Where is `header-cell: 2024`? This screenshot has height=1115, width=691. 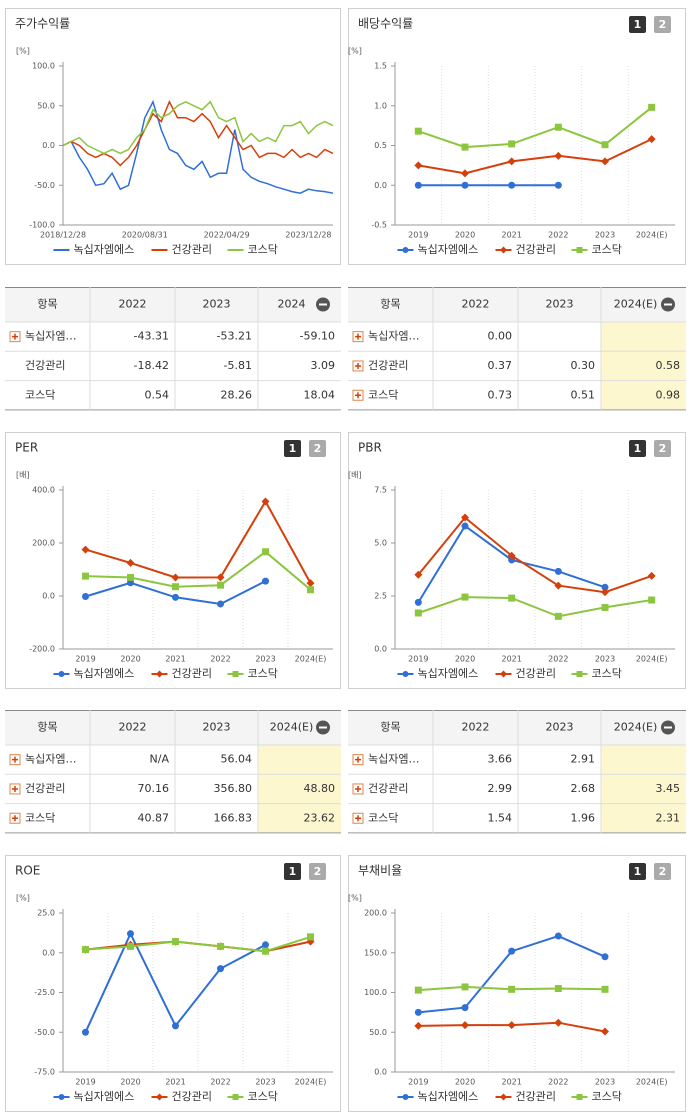 header-cell: 2024 is located at coordinates (292, 304).